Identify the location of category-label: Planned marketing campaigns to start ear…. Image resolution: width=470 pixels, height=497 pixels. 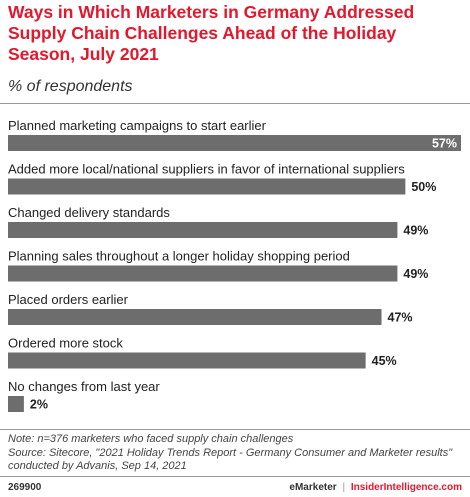
(137, 125).